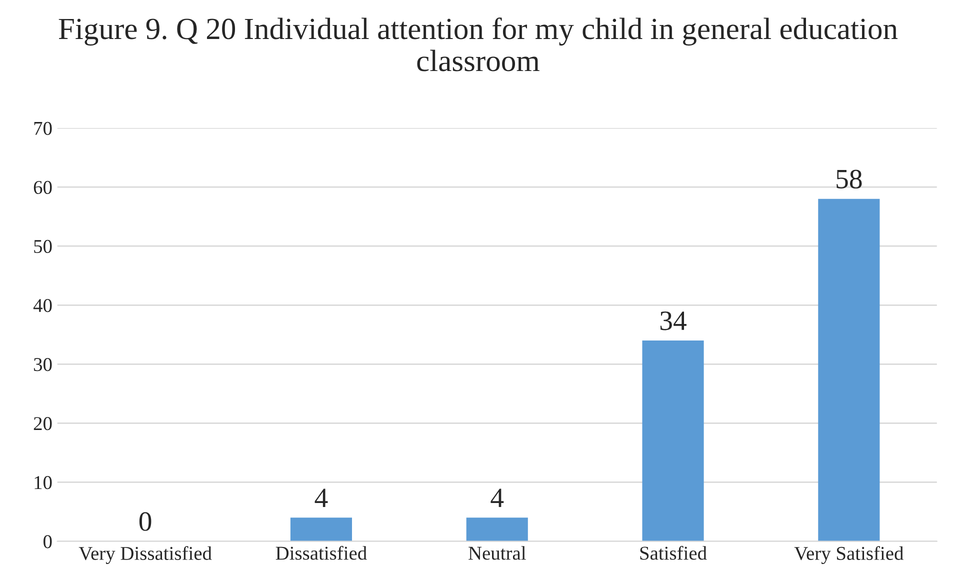  I want to click on x-tick-label: Neutral, so click(497, 553).